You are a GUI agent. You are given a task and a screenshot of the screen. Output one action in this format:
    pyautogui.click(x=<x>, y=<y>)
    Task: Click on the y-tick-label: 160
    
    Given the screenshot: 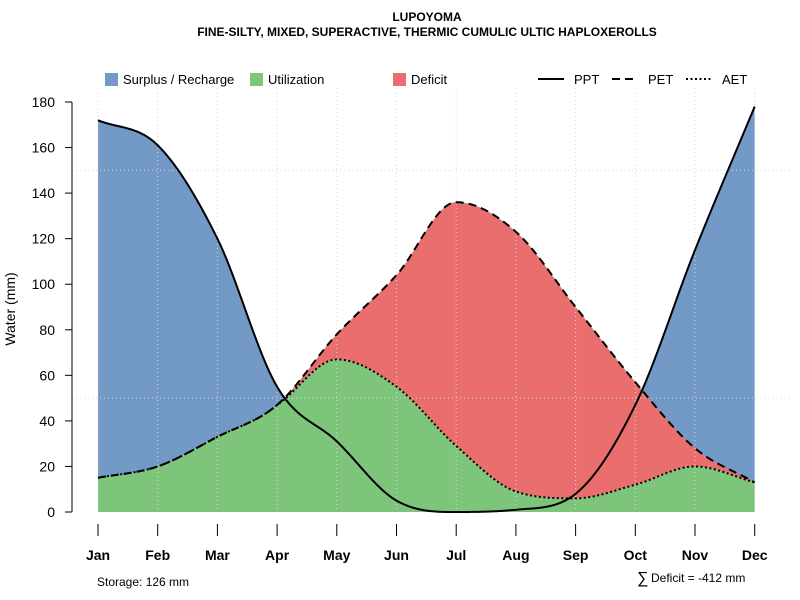 What is the action you would take?
    pyautogui.click(x=44, y=148)
    